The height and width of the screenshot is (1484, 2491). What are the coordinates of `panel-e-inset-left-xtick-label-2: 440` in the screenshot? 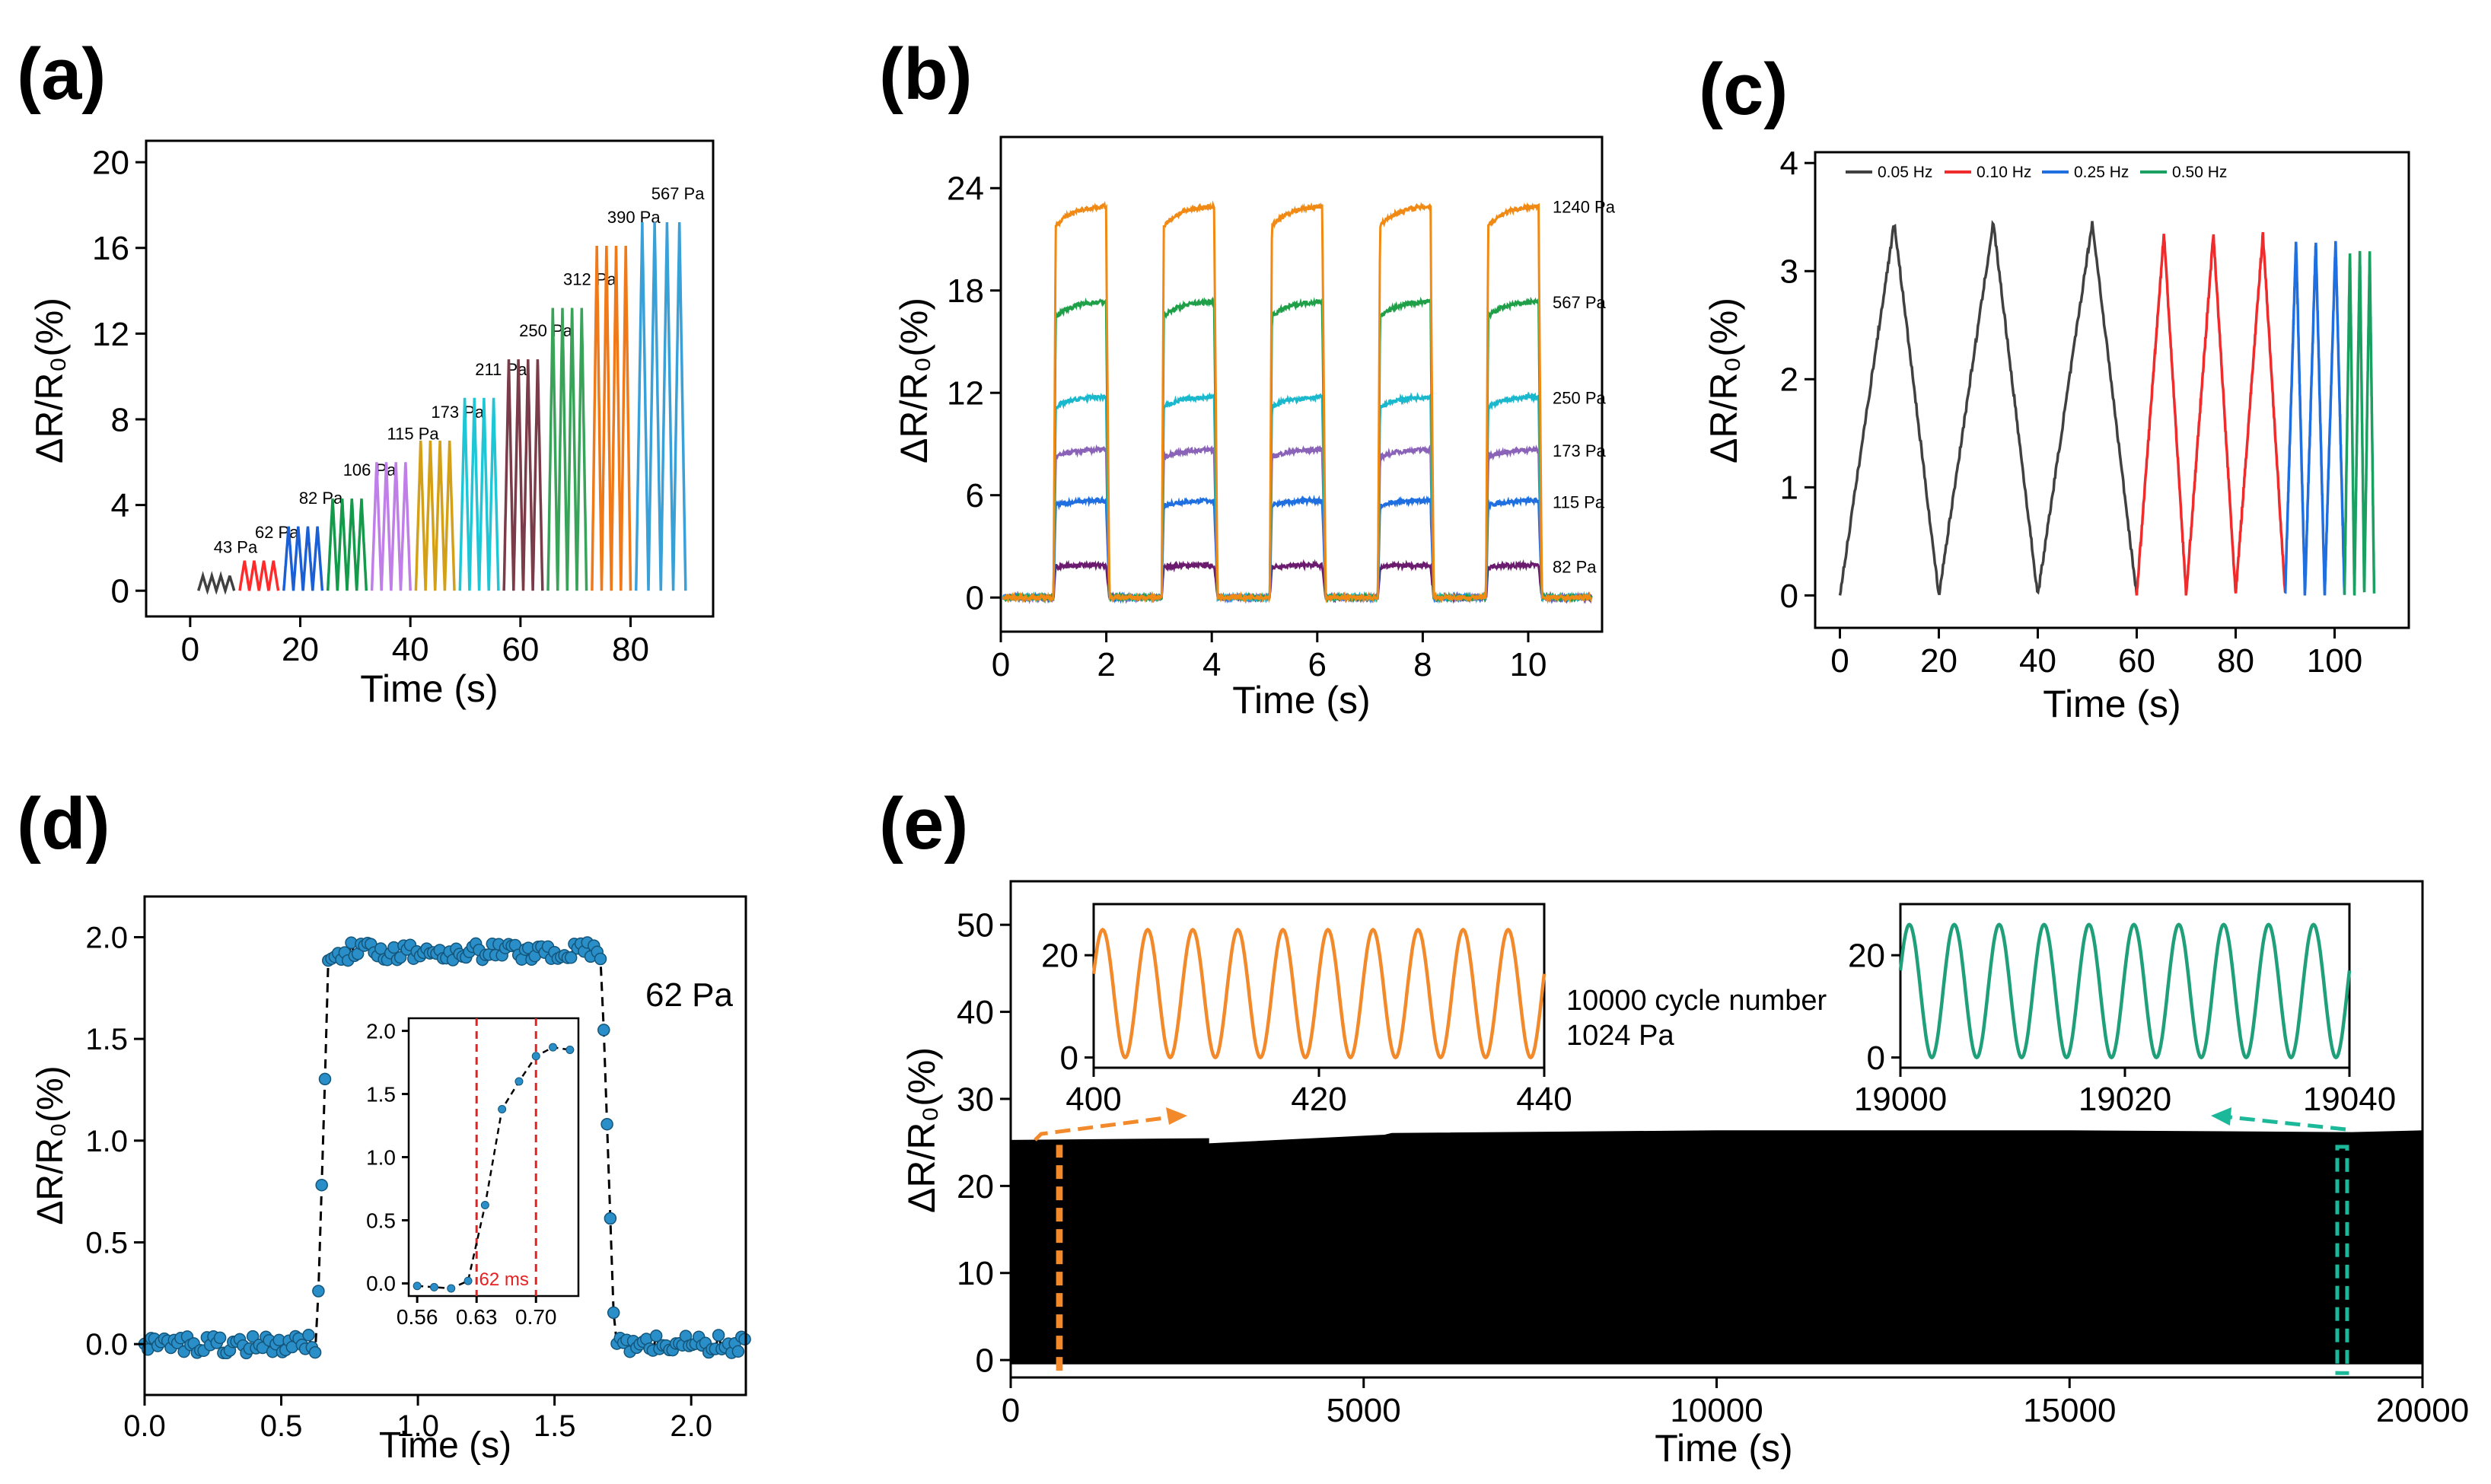 It's located at (1544, 1099).